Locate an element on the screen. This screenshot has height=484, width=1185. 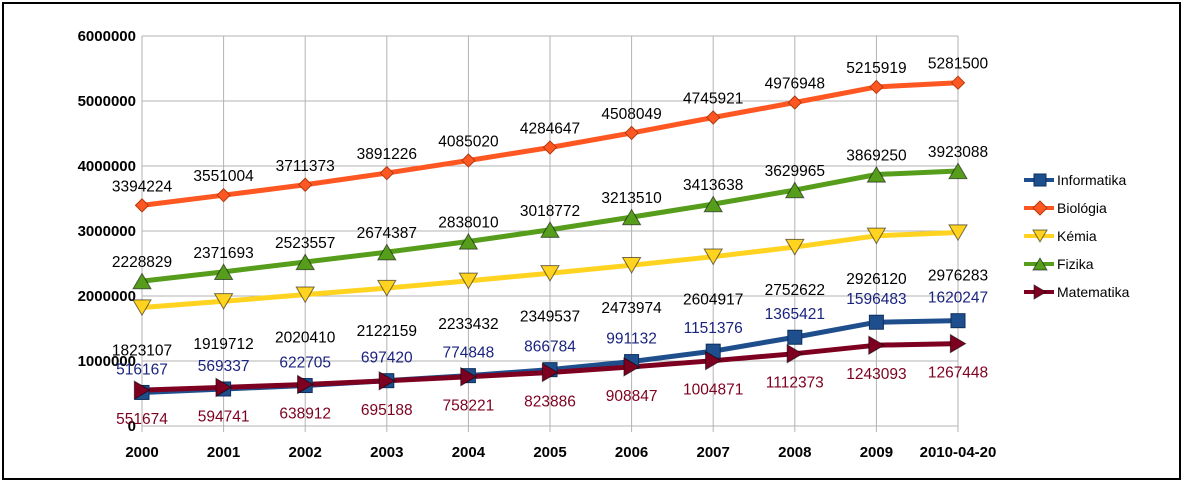
data-label-kemia: 2473974 is located at coordinates (631, 308).